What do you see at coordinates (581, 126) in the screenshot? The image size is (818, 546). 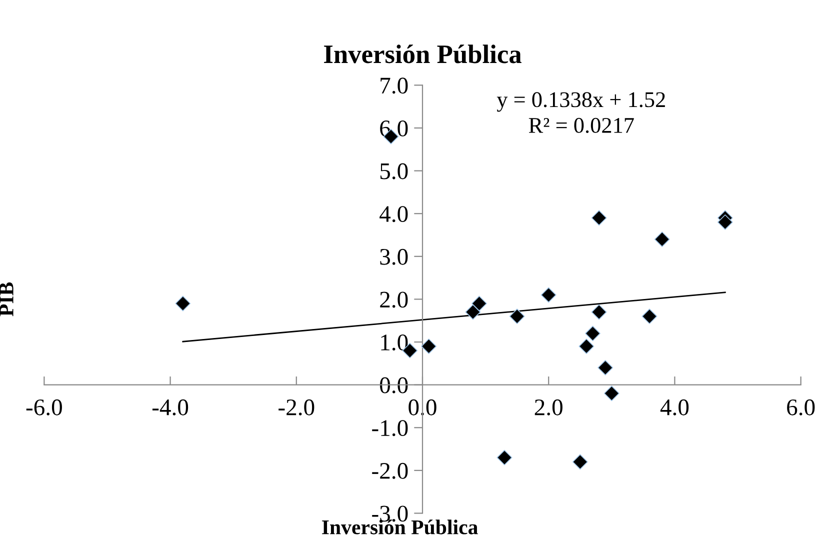 I see `annotation: R² = 0.0217` at bounding box center [581, 126].